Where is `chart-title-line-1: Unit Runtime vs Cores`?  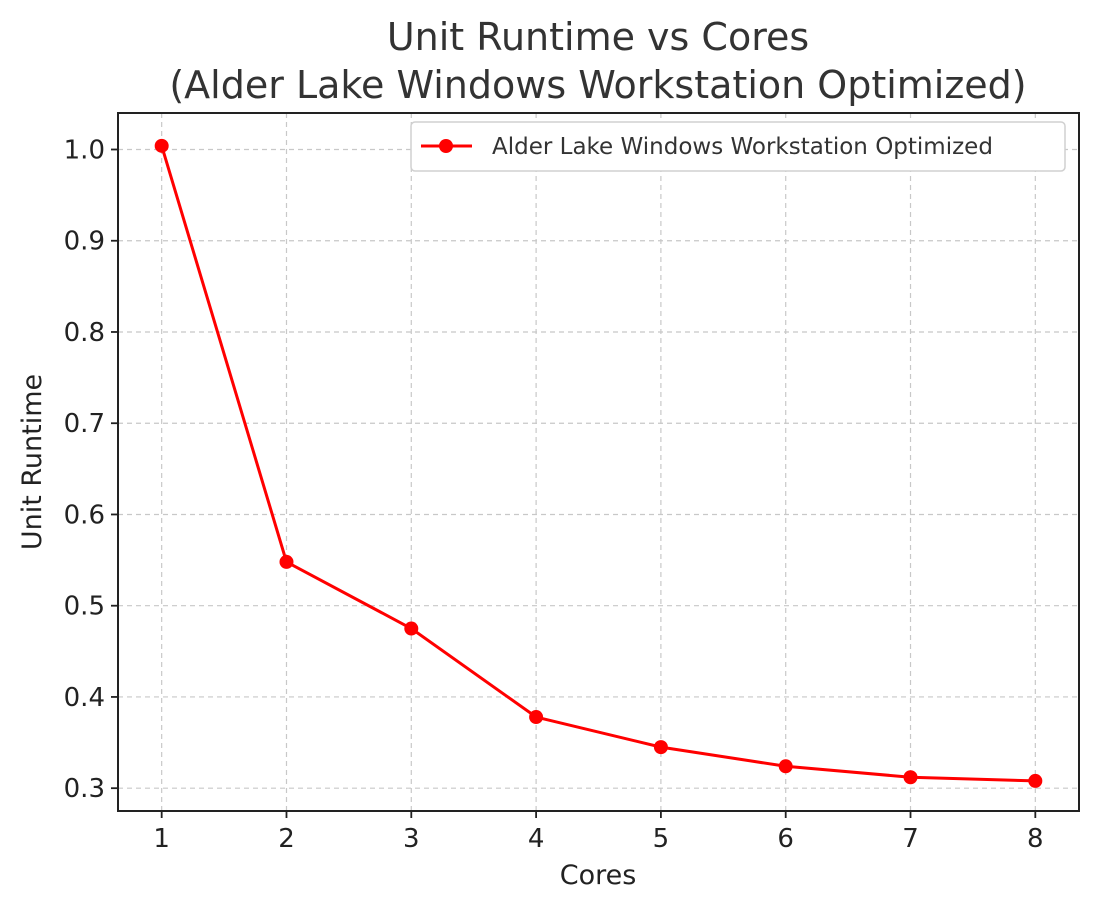
chart-title-line-1: Unit Runtime vs Cores is located at coordinates (598, 37).